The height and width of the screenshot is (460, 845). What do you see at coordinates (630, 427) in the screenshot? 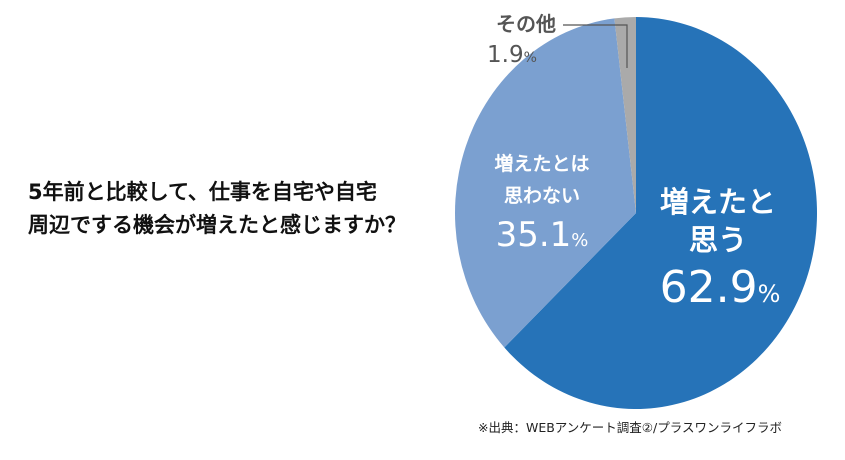
I see `source-note: ※出典：WEBアンケート調査②/プラスワンライフラボ` at bounding box center [630, 427].